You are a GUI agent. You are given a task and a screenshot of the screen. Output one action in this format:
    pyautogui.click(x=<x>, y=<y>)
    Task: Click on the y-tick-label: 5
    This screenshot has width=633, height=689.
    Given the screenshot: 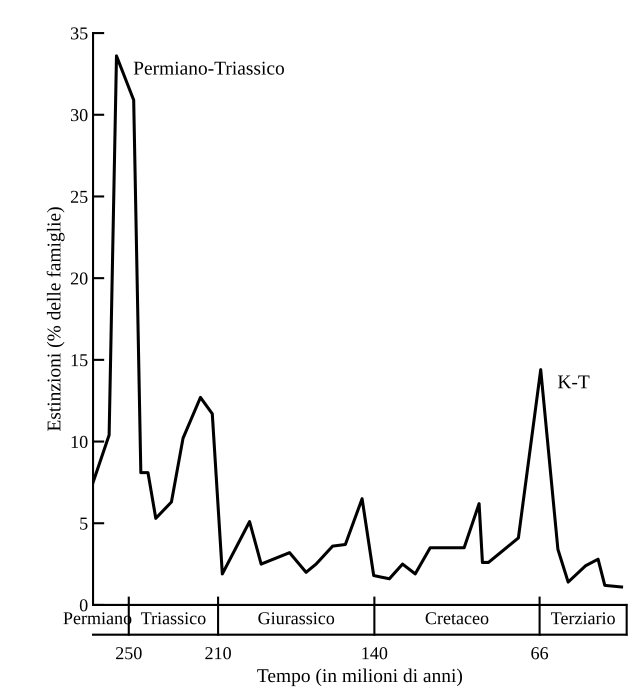 What is the action you would take?
    pyautogui.click(x=84, y=524)
    